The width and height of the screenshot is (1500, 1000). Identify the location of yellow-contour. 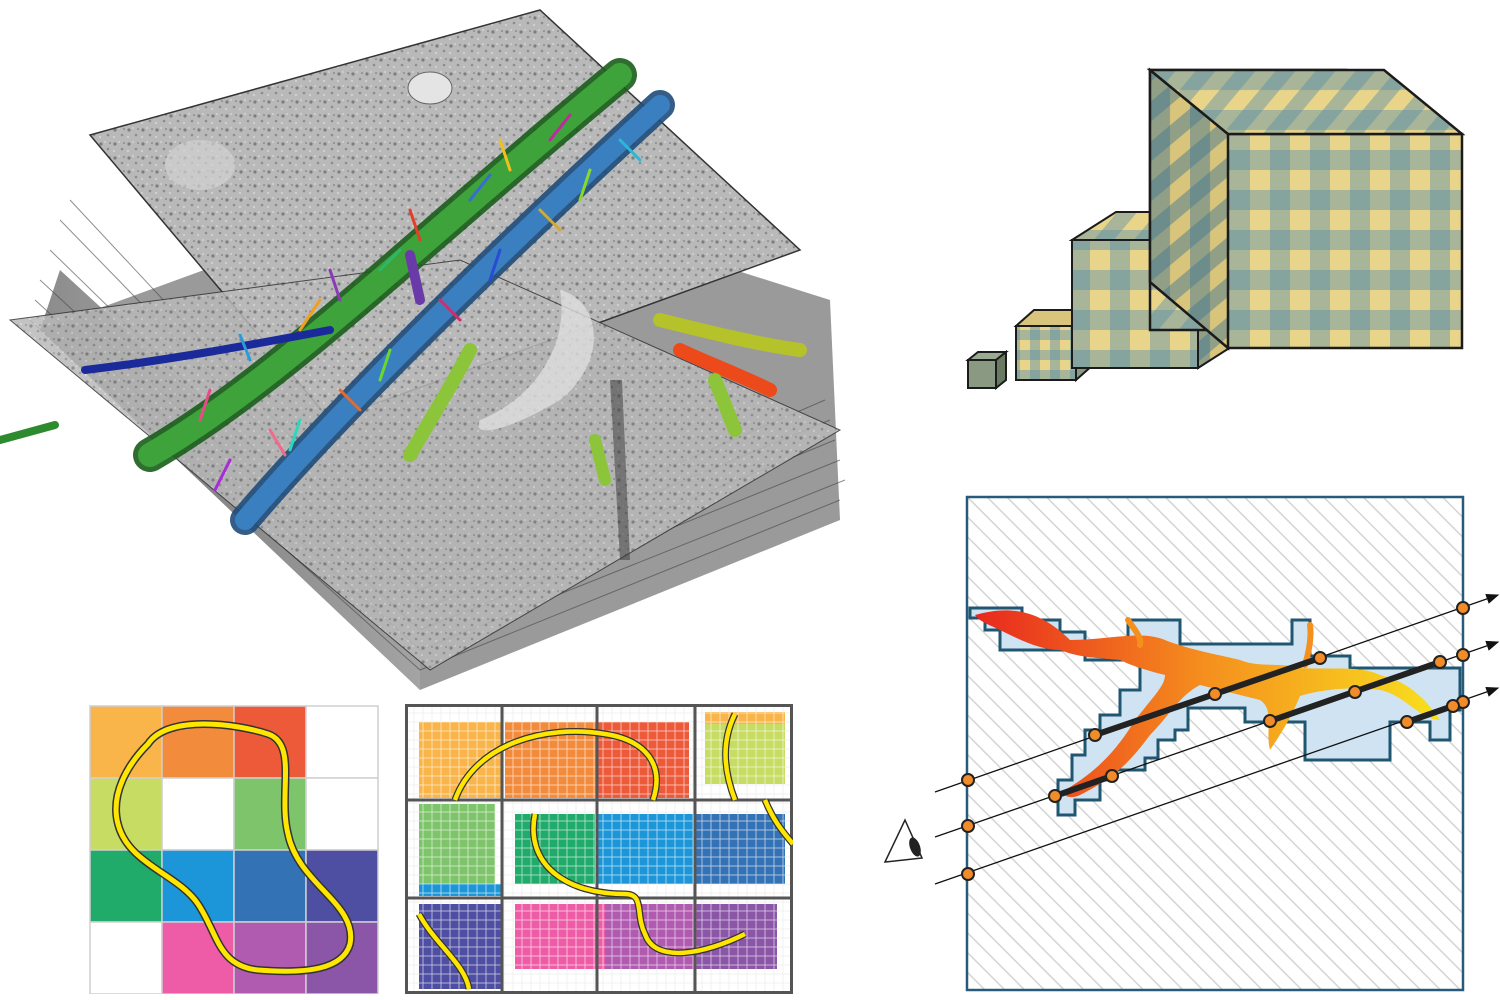
(233, 847).